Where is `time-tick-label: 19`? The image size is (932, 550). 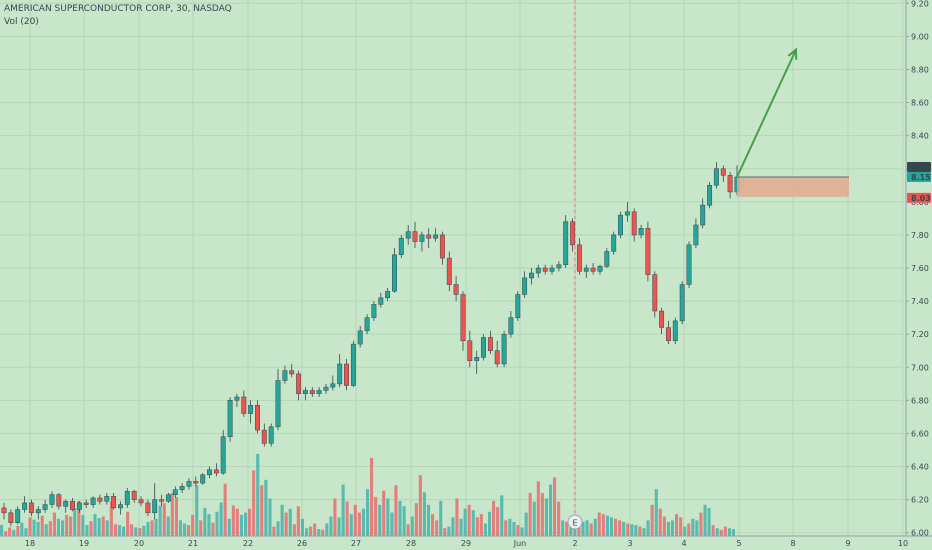
time-tick-label: 19 is located at coordinates (84, 543).